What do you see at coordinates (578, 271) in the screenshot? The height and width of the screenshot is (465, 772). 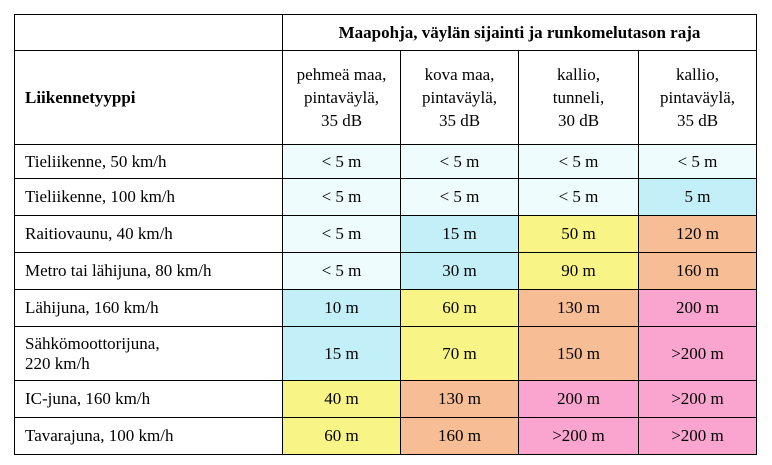 I see `distance-cell: 90 m` at bounding box center [578, 271].